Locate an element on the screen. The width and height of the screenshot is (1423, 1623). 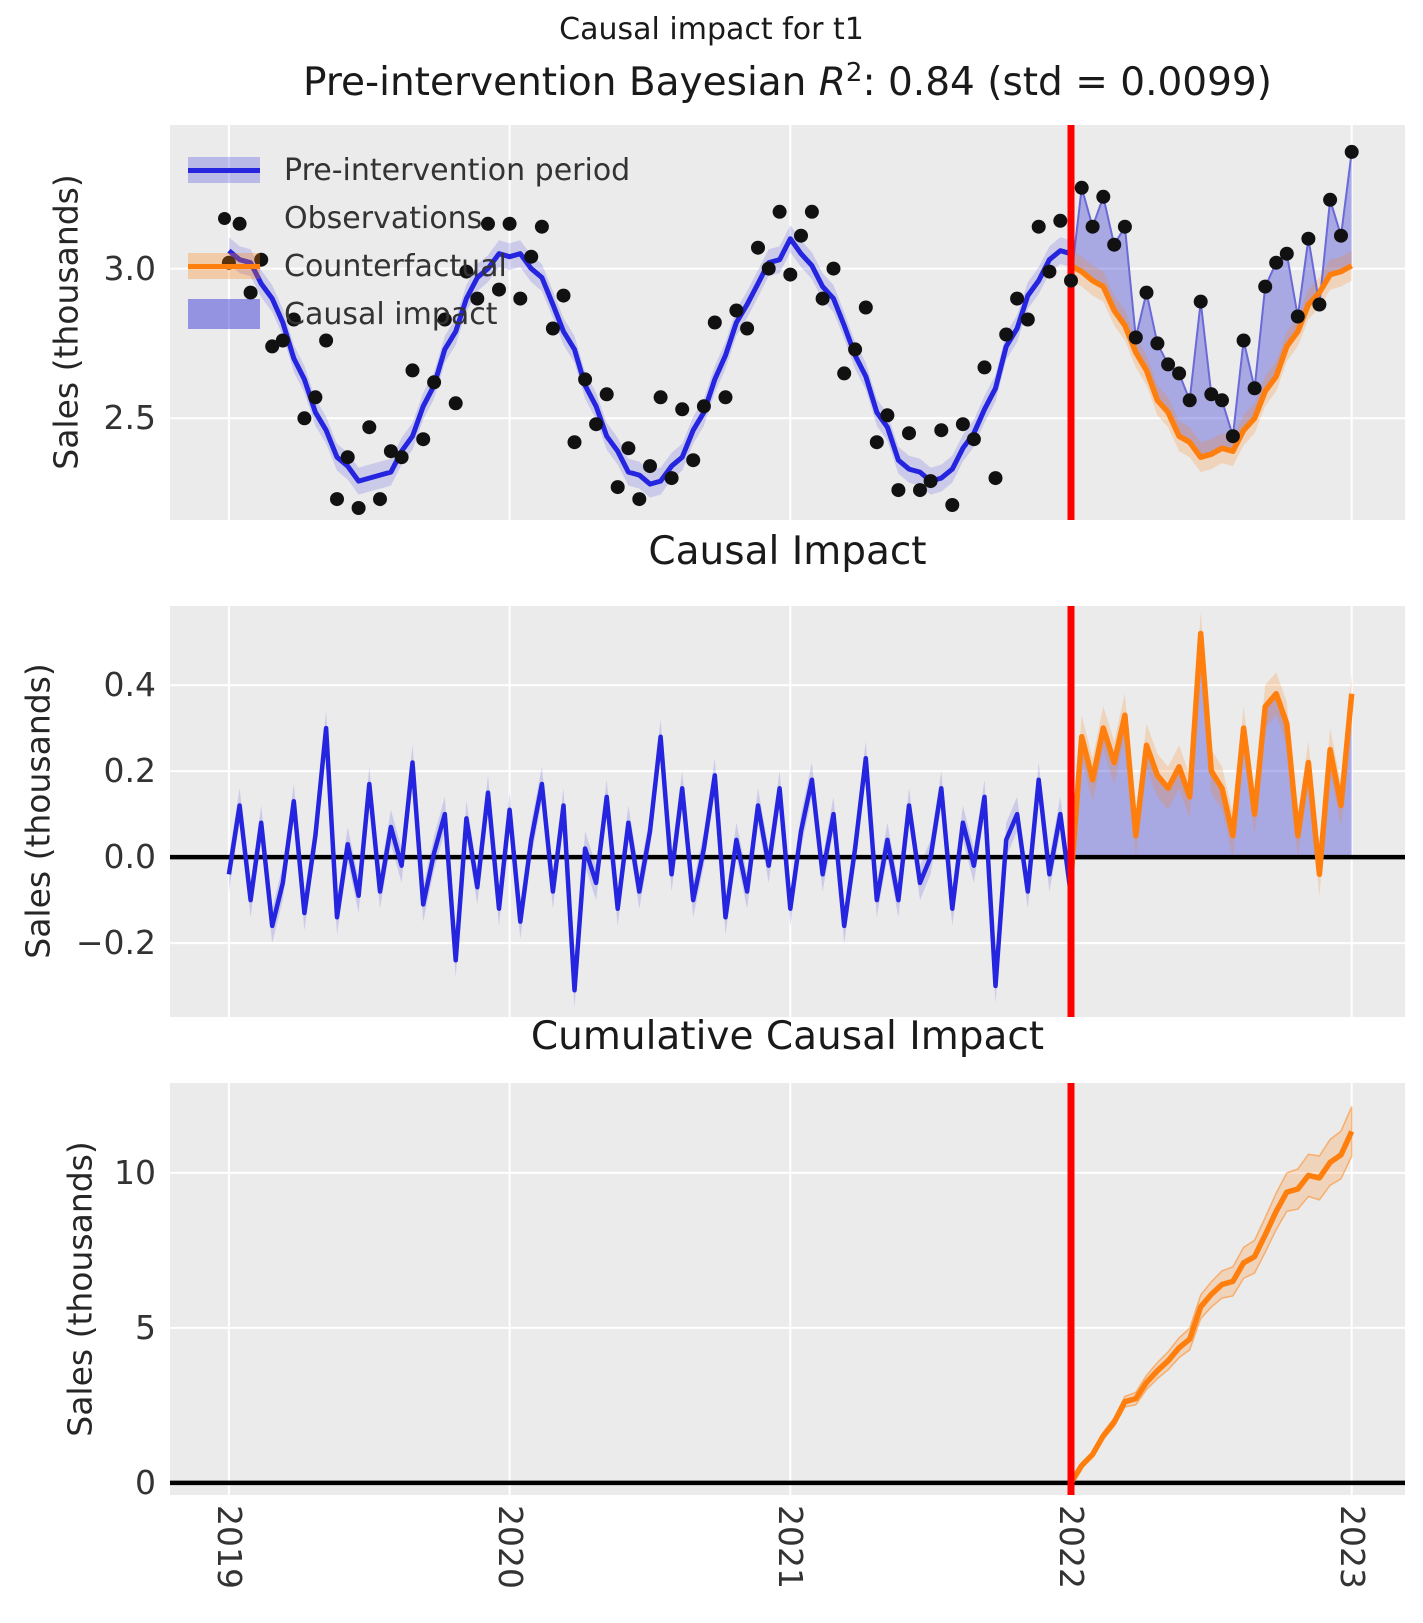
legend-item-observations: Observations is located at coordinates (409, 218).